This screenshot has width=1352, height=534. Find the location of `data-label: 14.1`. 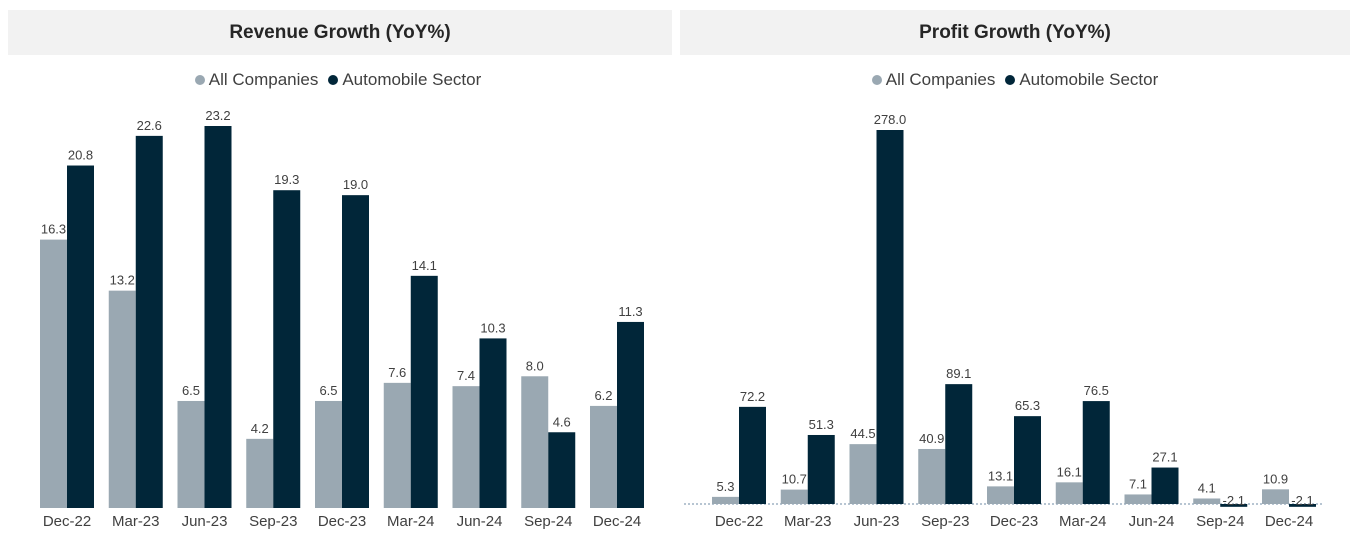

data-label: 14.1 is located at coordinates (424, 265).